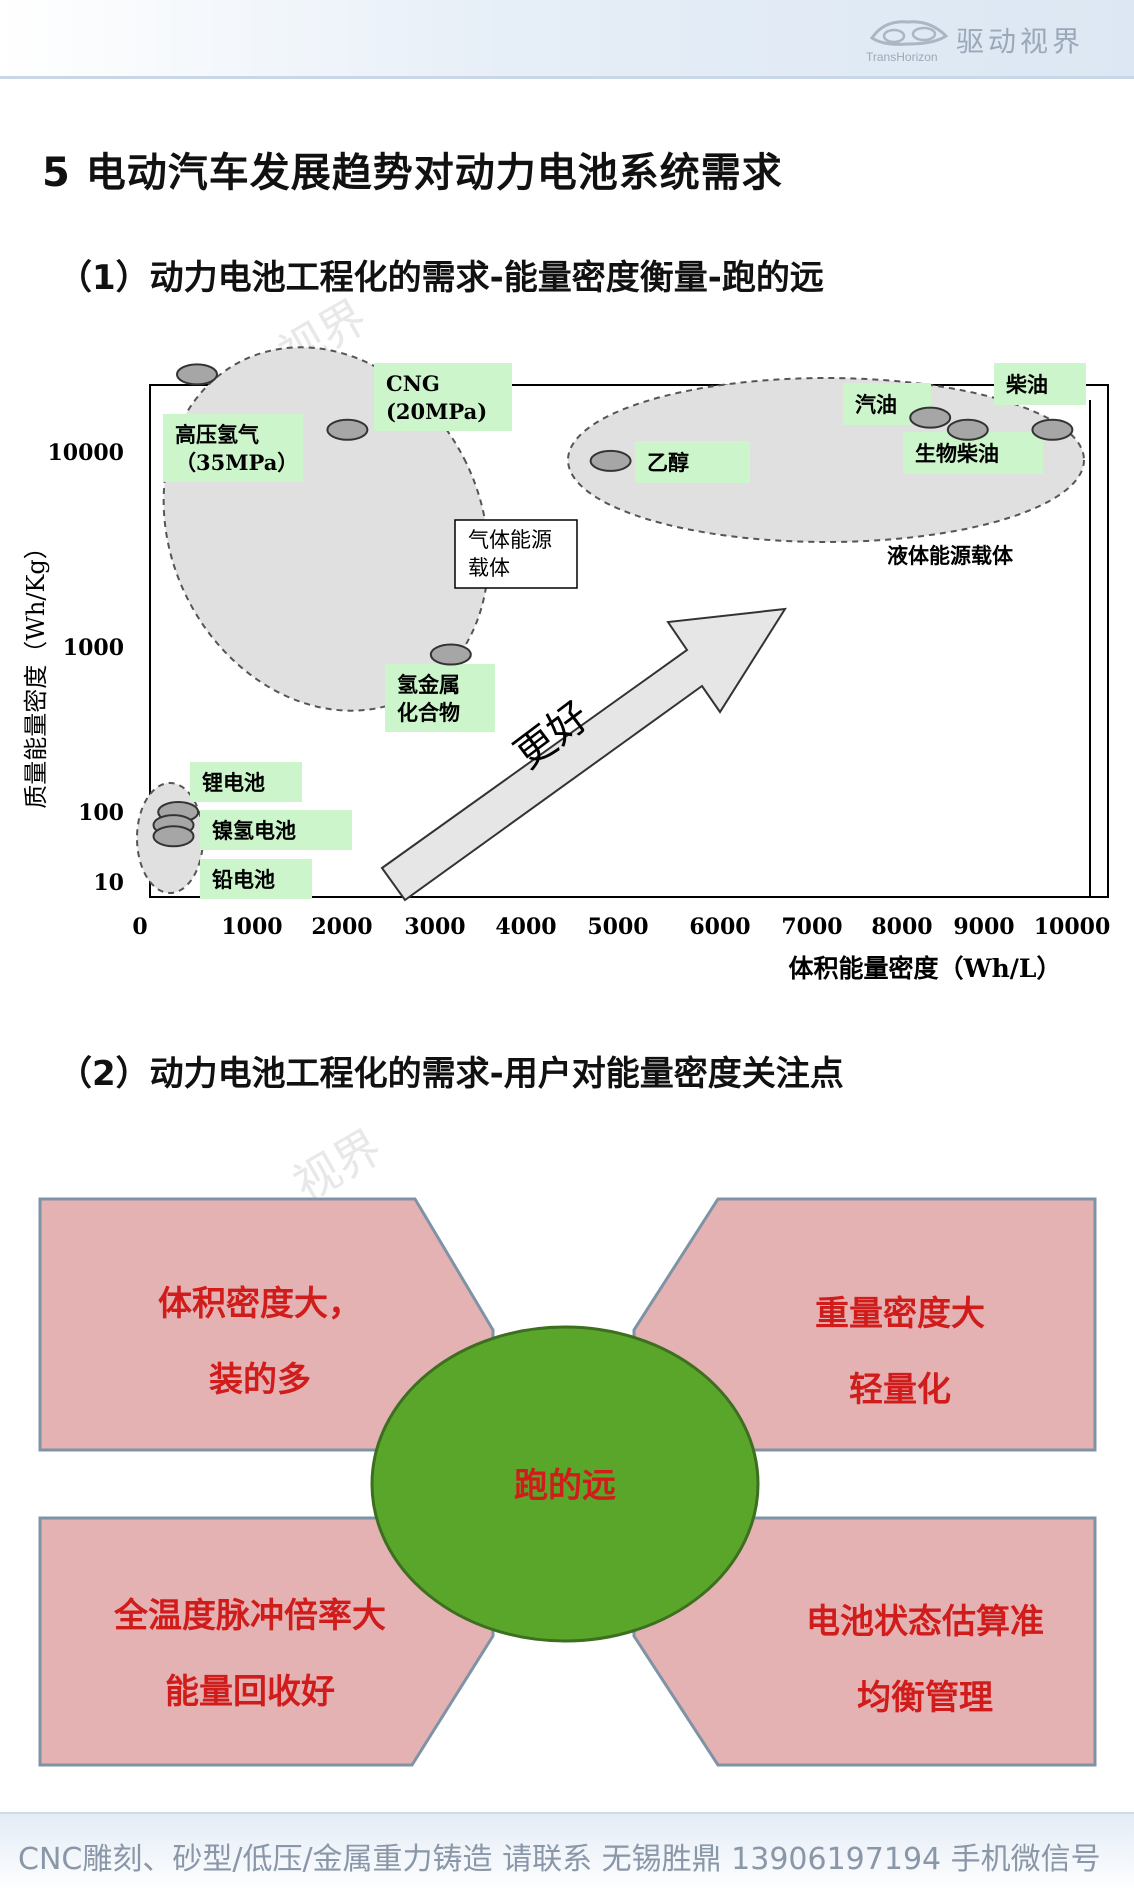  What do you see at coordinates (217, 434) in the screenshot?
I see `point-label: 高压氢气` at bounding box center [217, 434].